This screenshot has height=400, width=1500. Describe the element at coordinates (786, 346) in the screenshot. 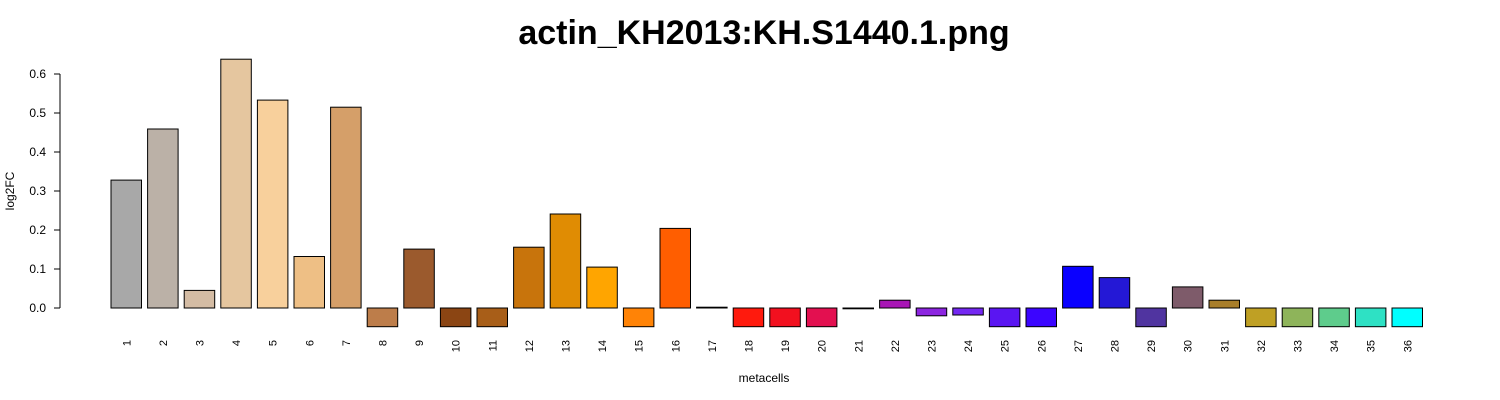

I see `x-tick-label: 19` at that location.